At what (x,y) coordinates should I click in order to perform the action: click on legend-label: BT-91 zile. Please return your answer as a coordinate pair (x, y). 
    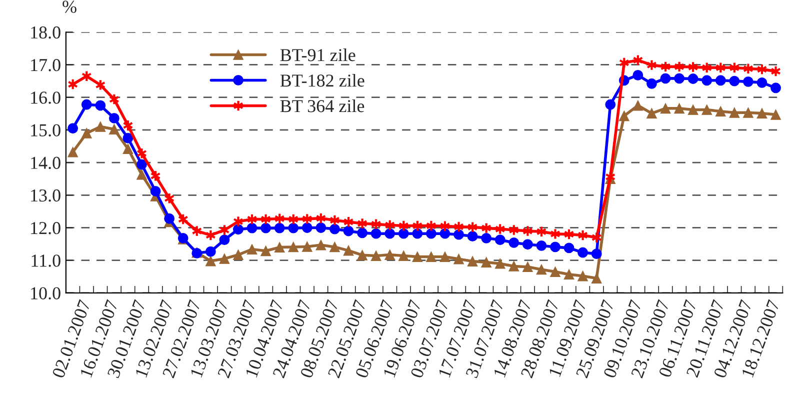
    Looking at the image, I should click on (318, 55).